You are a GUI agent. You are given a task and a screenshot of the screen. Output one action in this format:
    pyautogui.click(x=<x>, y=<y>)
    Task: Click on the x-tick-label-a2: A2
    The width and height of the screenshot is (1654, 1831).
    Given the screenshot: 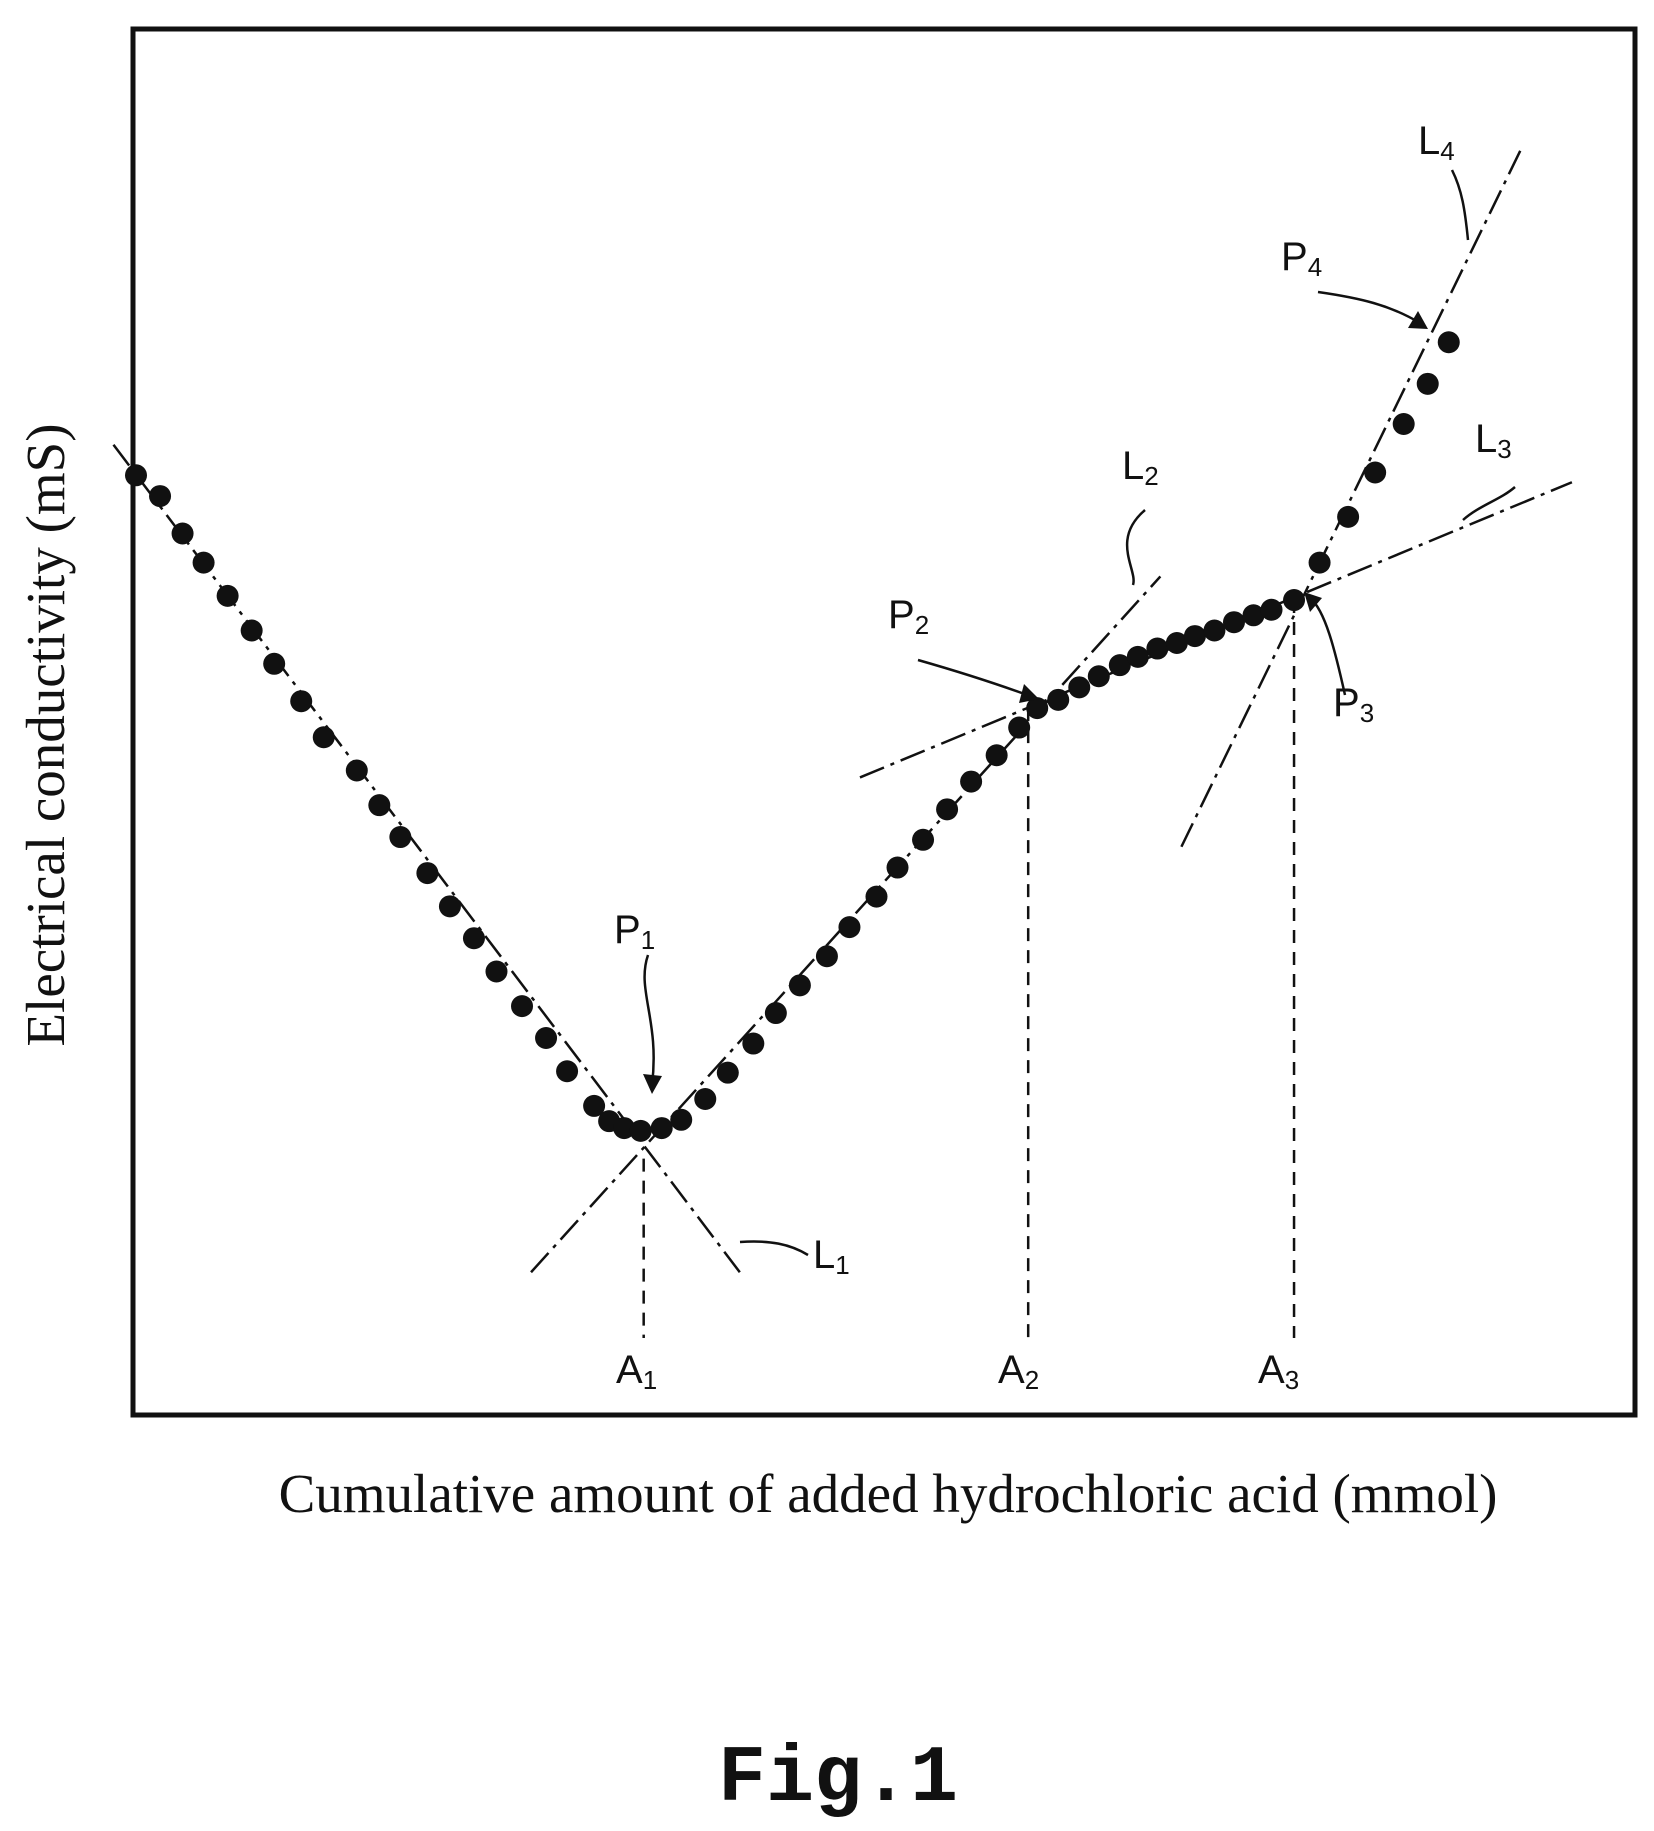 What is the action you would take?
    pyautogui.click(x=1018, y=1371)
    